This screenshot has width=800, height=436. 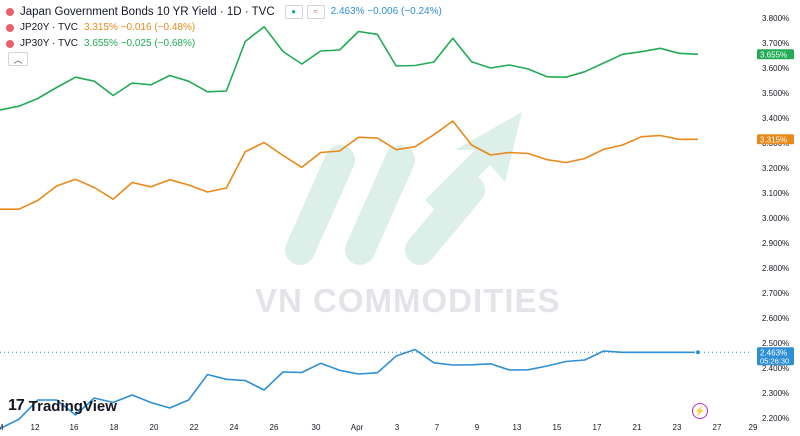 I want to click on y-tick-label: 3.700%, so click(x=775, y=43).